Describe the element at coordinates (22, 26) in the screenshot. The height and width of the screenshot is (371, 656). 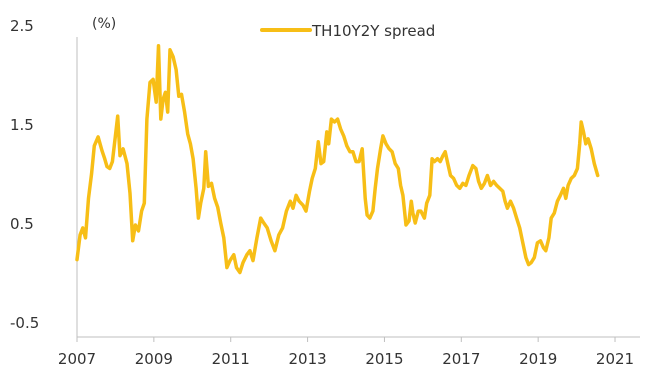
I see `y-tick-label: 2.5` at that location.